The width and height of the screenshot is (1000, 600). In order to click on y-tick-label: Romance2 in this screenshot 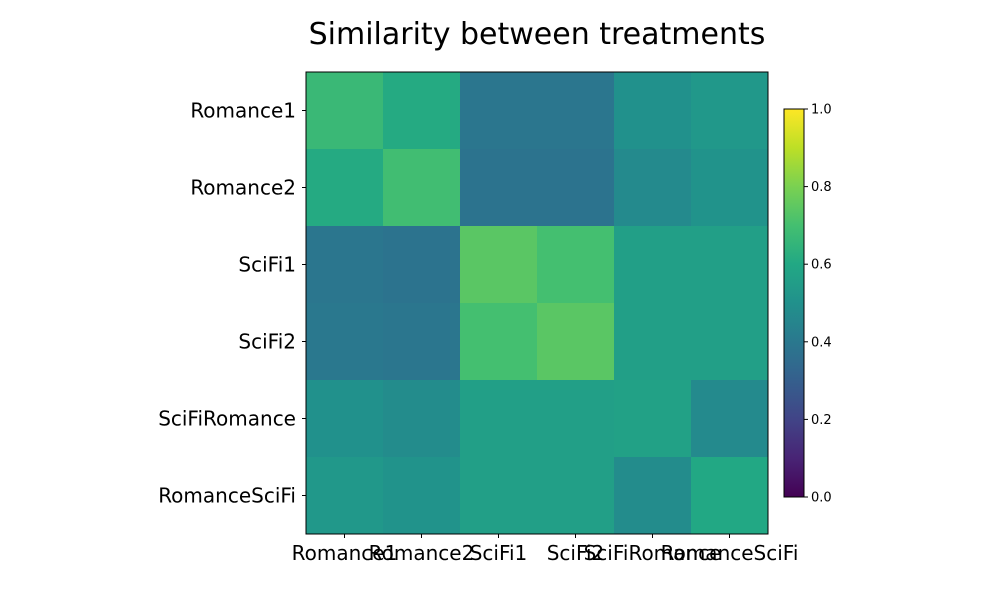, I will do `click(243, 188)`.